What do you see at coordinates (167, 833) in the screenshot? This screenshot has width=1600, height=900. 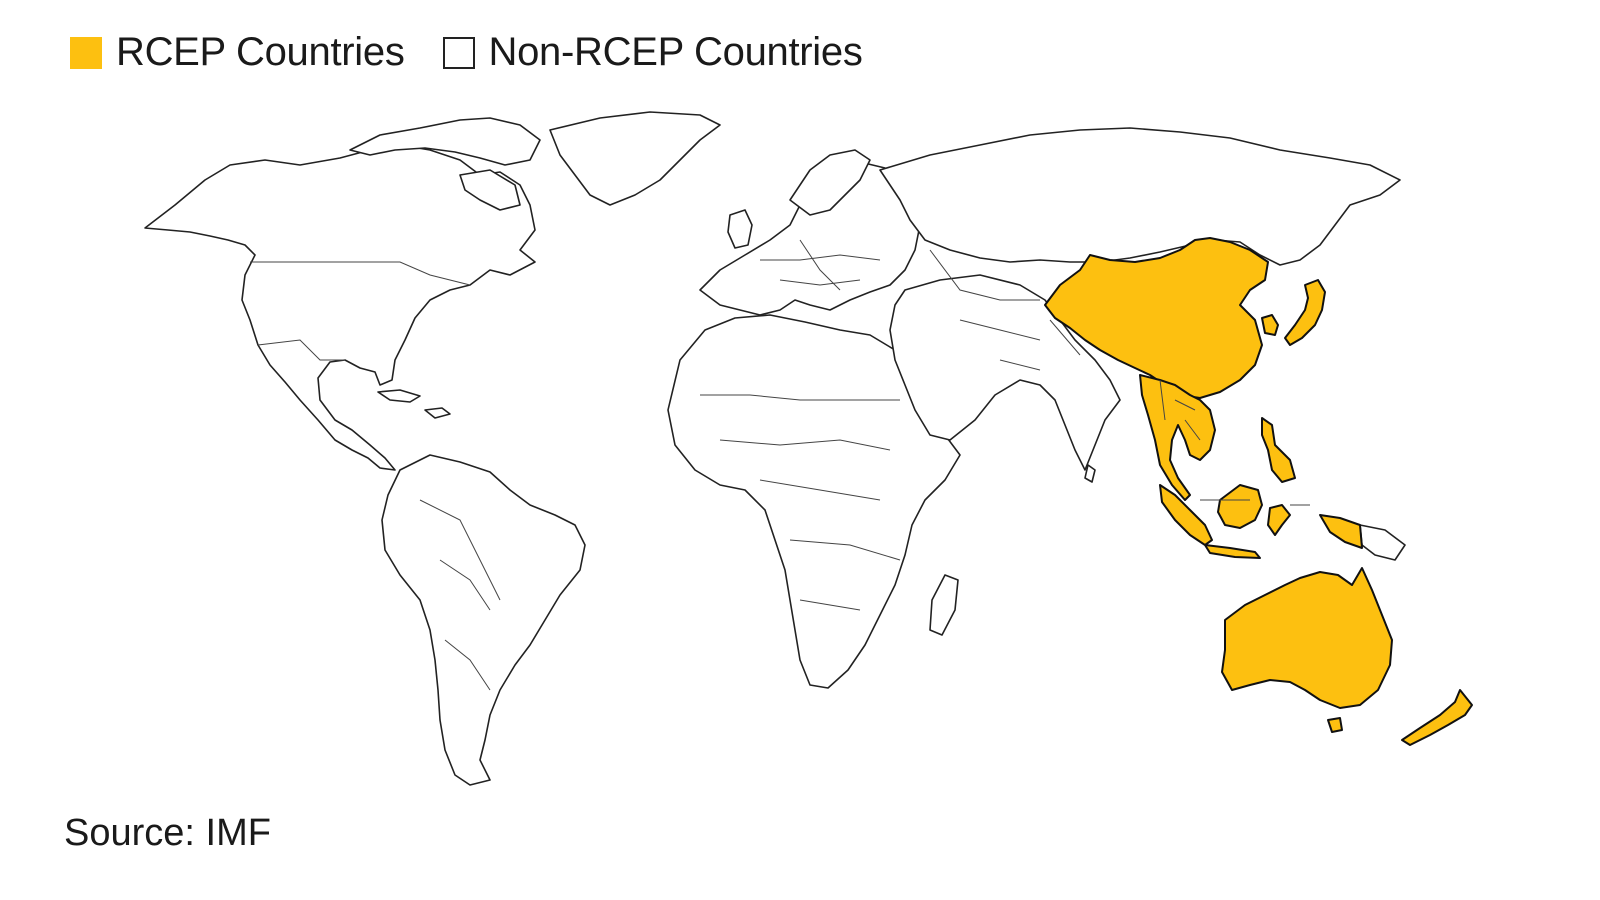 I see `source-note: Source: IMF` at bounding box center [167, 833].